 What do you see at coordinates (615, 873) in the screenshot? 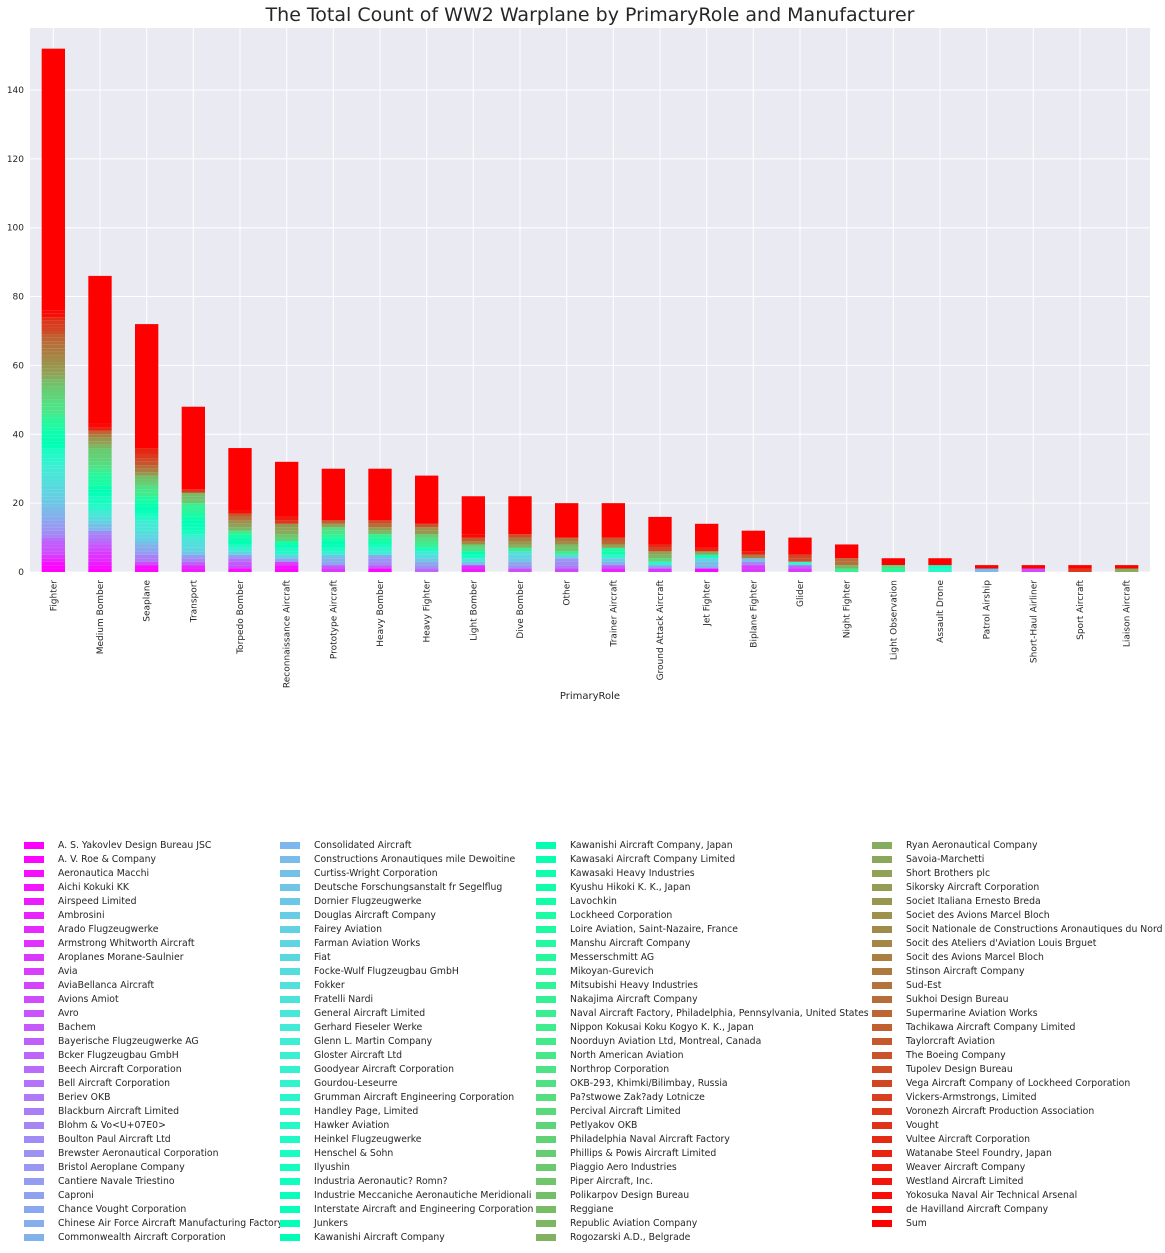
I see `legend-item: Kawasaki Heavy Industries` at bounding box center [615, 873].